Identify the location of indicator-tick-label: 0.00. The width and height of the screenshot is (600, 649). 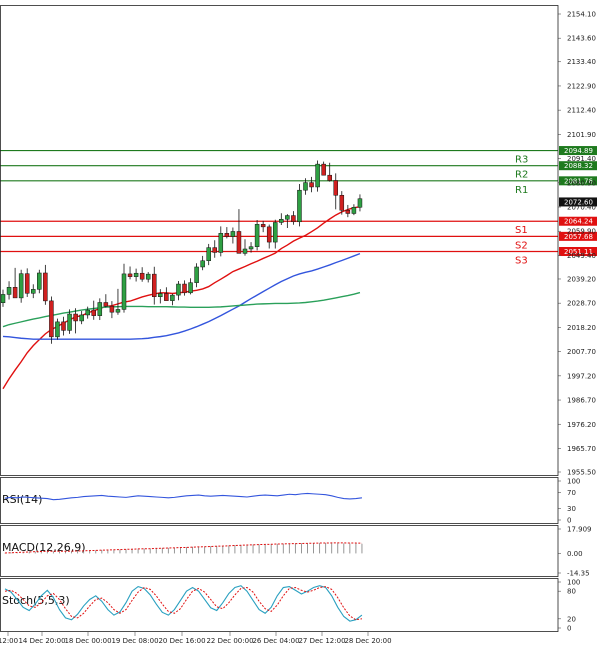
(575, 554).